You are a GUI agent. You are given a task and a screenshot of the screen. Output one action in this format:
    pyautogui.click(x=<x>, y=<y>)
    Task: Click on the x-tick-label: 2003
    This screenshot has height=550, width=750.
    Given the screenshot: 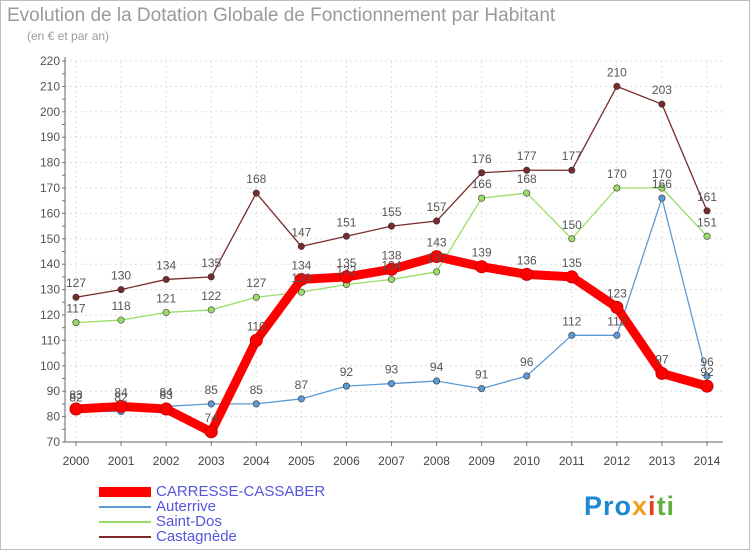 What is the action you would take?
    pyautogui.click(x=211, y=461)
    